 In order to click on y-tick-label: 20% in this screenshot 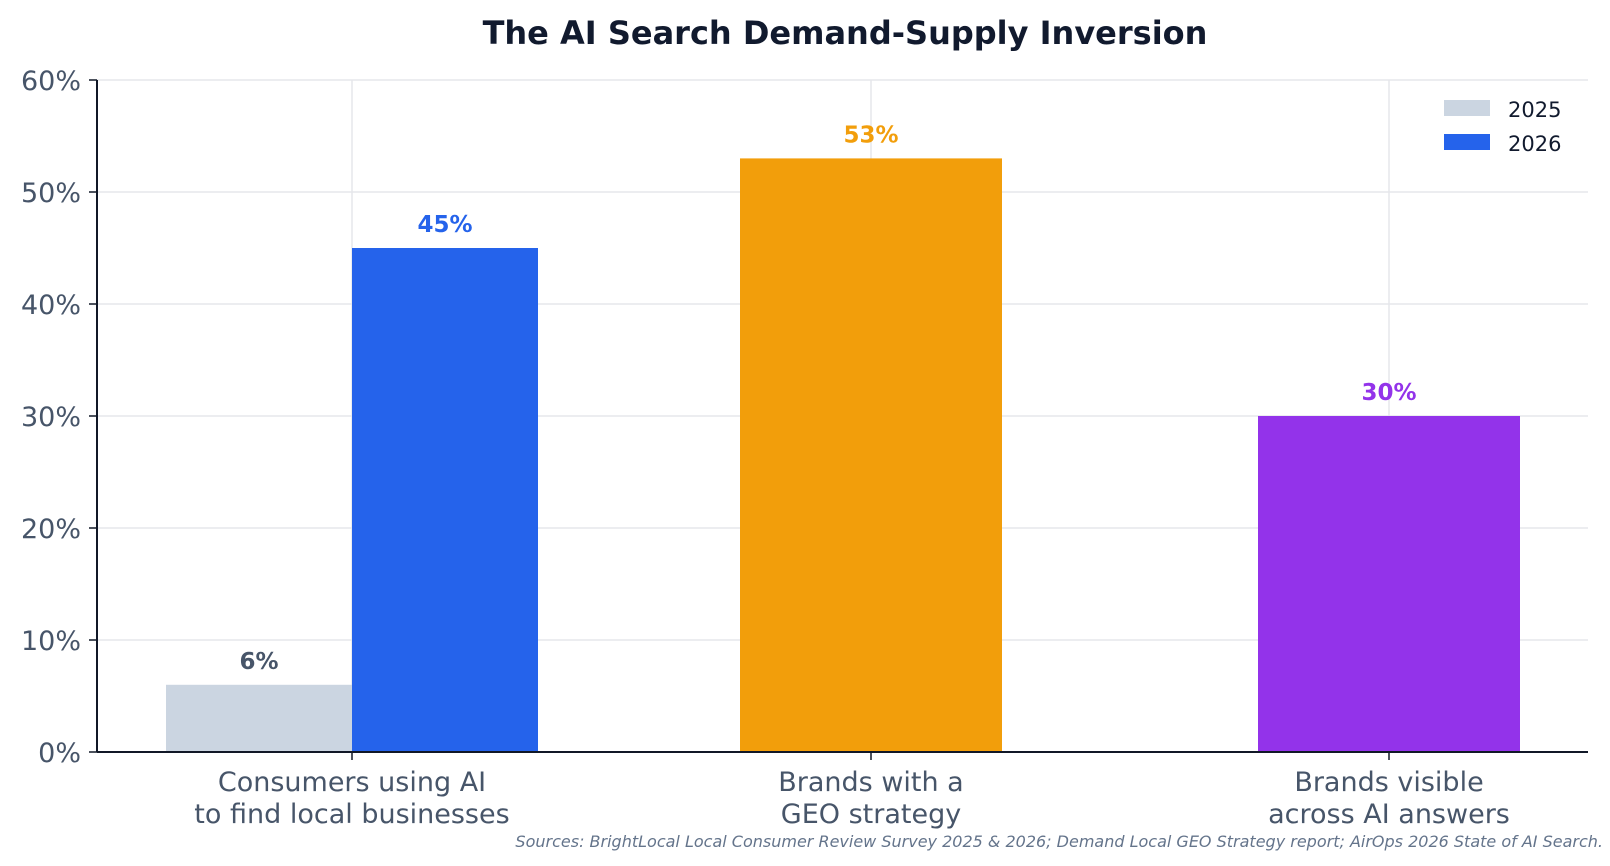, I will do `click(51, 529)`.